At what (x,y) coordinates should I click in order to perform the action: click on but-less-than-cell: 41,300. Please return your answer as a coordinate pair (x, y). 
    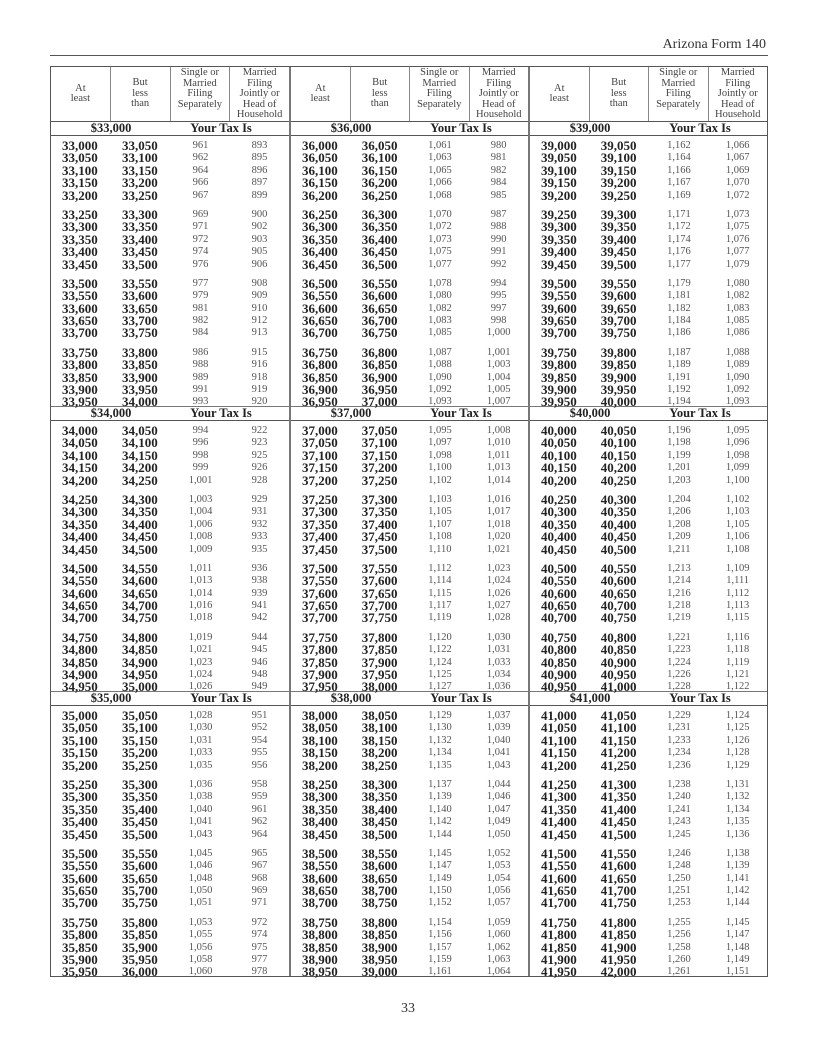
    Looking at the image, I should click on (618, 784).